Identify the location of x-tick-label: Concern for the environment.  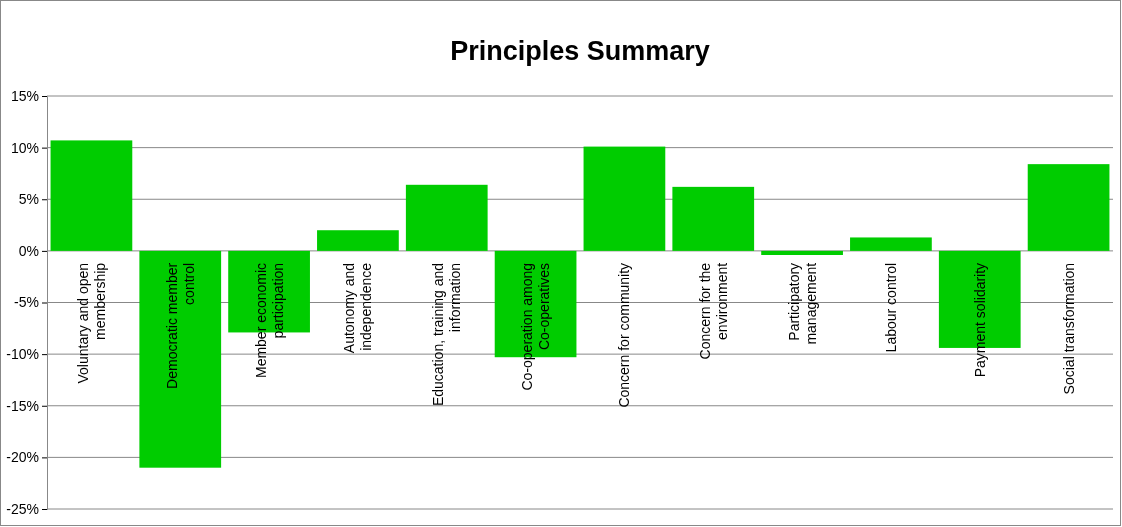
(713, 311).